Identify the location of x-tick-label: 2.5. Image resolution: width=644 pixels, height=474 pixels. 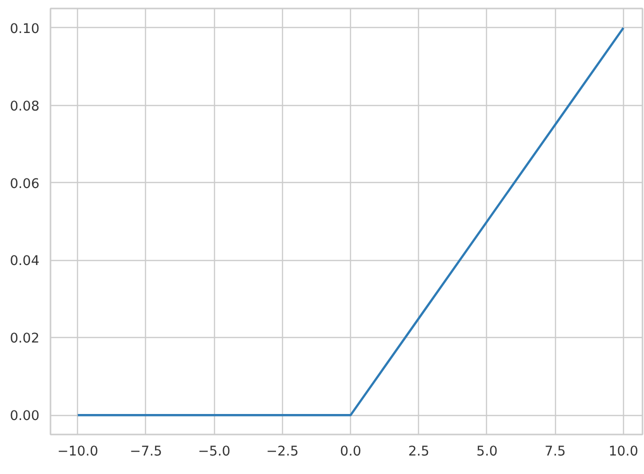
(419, 452).